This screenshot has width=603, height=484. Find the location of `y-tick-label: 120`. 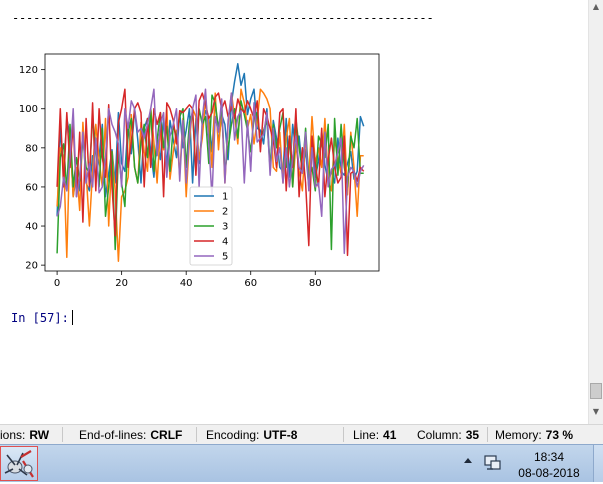

y-tick-label: 120 is located at coordinates (28, 70).